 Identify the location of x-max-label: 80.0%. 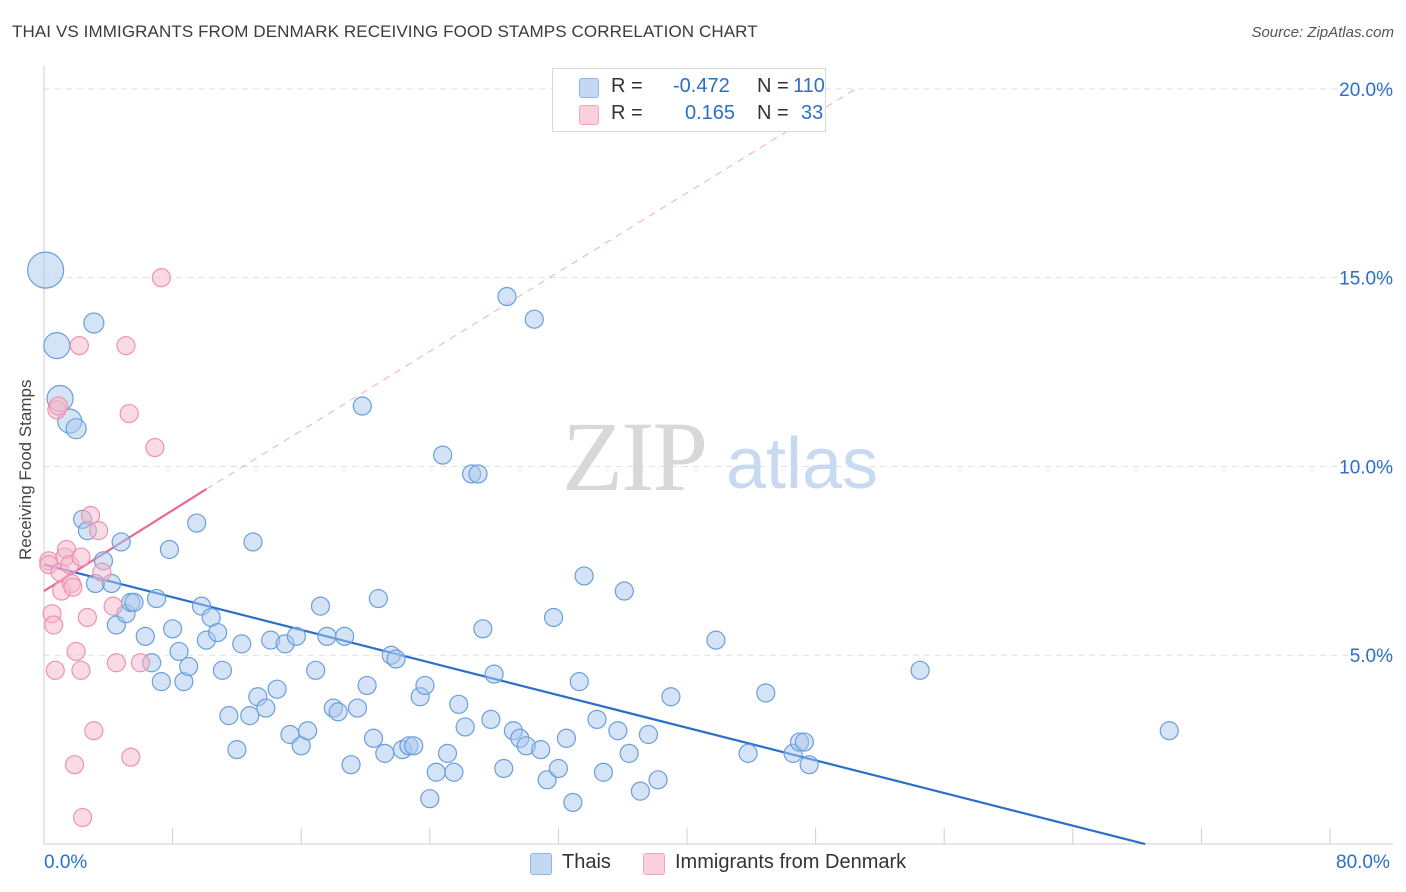
(1363, 862).